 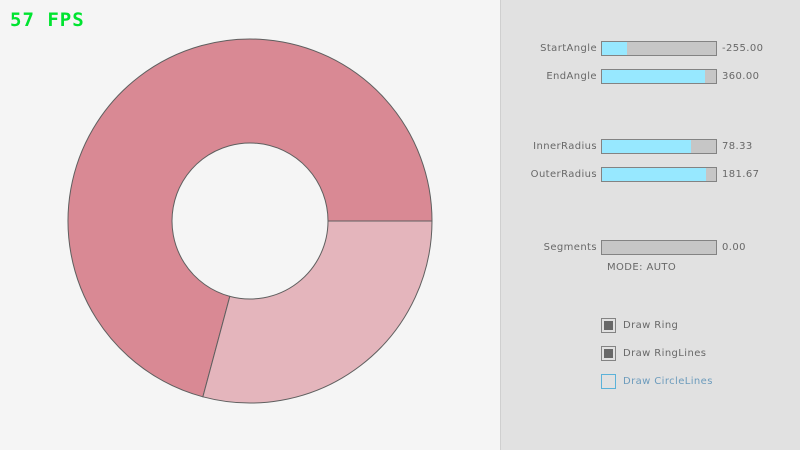 I want to click on outer-radius-label: OuterRadius, so click(x=563, y=174).